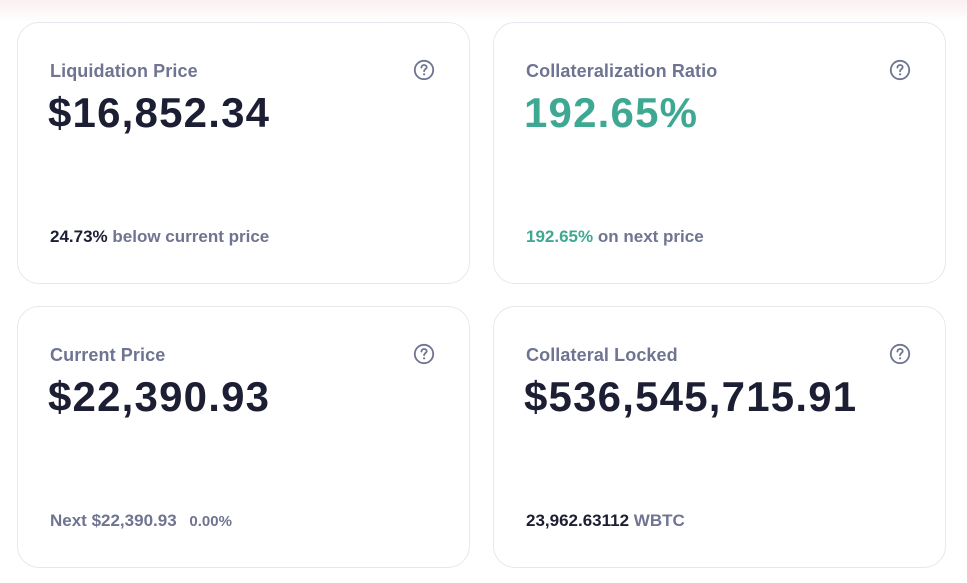 The image size is (967, 583). What do you see at coordinates (113, 520) in the screenshot?
I see `next-price-label: Next $22,390.93` at bounding box center [113, 520].